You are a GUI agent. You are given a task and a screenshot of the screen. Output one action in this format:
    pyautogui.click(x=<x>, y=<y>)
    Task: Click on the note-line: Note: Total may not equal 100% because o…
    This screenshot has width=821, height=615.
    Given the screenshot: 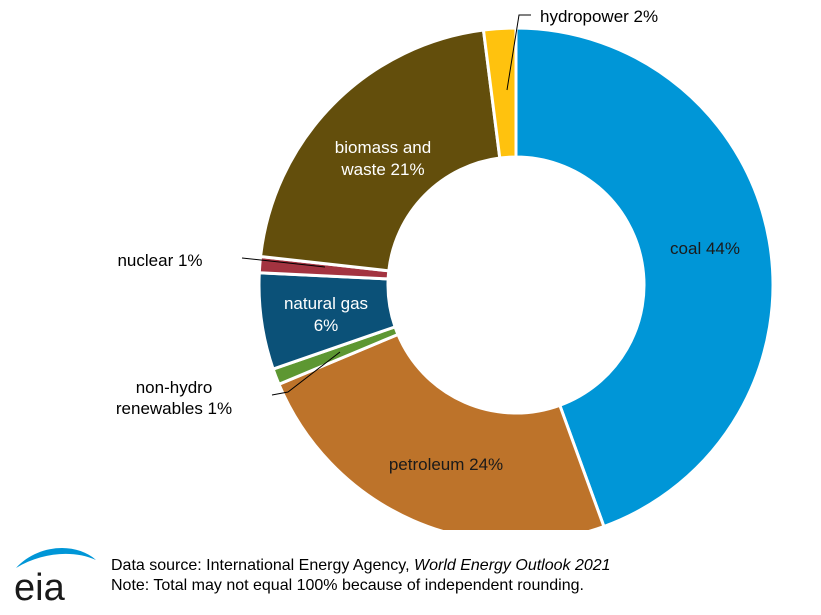 What is the action you would take?
    pyautogui.click(x=347, y=585)
    